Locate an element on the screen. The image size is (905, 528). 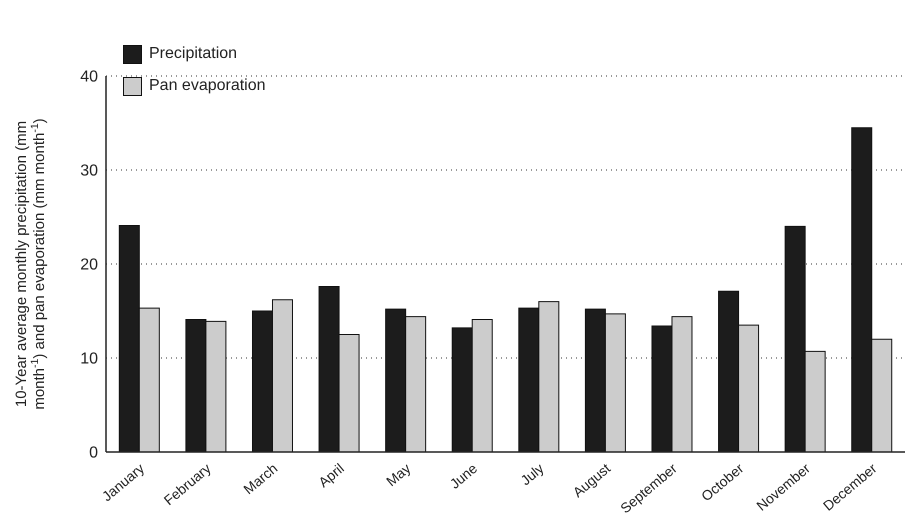
legend-label: Precipitation is located at coordinates (193, 54).